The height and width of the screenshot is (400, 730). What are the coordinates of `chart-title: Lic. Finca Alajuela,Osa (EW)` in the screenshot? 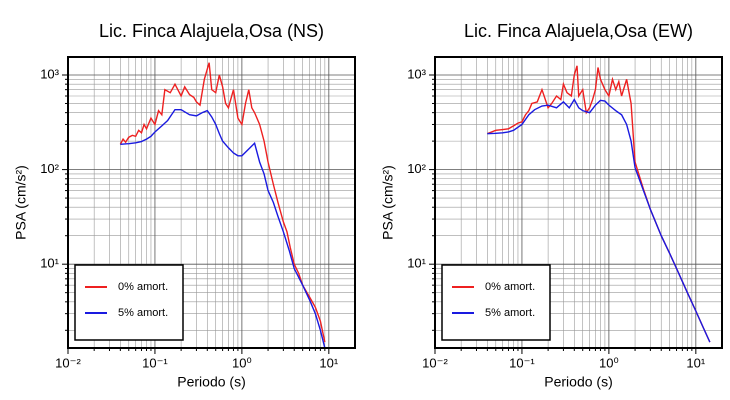 It's located at (578, 31).